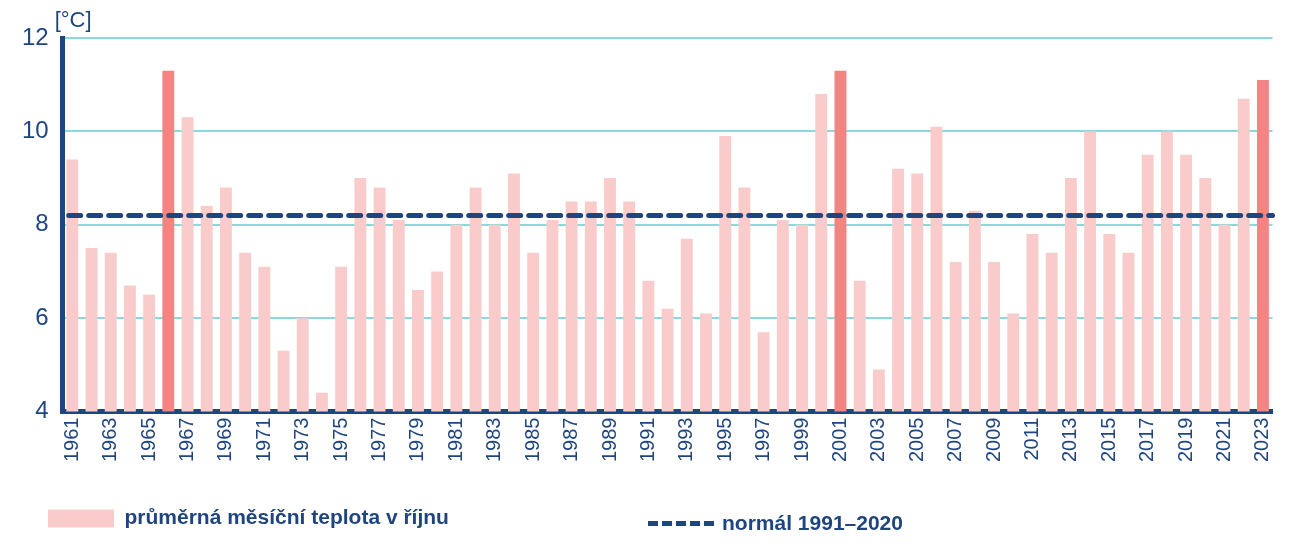  What do you see at coordinates (454, 440) in the screenshot?
I see `x-tick-label: 1981` at bounding box center [454, 440].